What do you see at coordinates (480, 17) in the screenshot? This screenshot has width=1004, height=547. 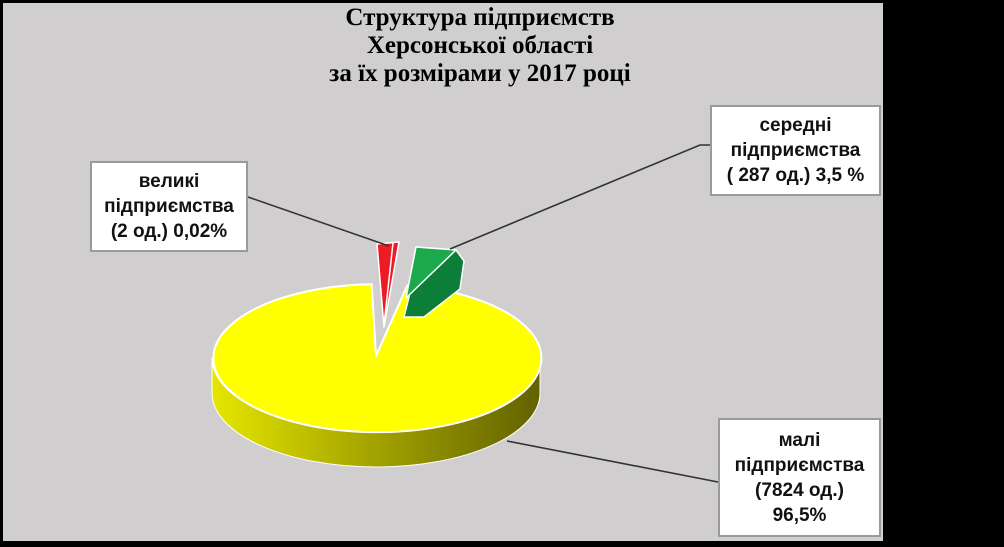 I see `chart-title-line-1: Структура підприємств` at bounding box center [480, 17].